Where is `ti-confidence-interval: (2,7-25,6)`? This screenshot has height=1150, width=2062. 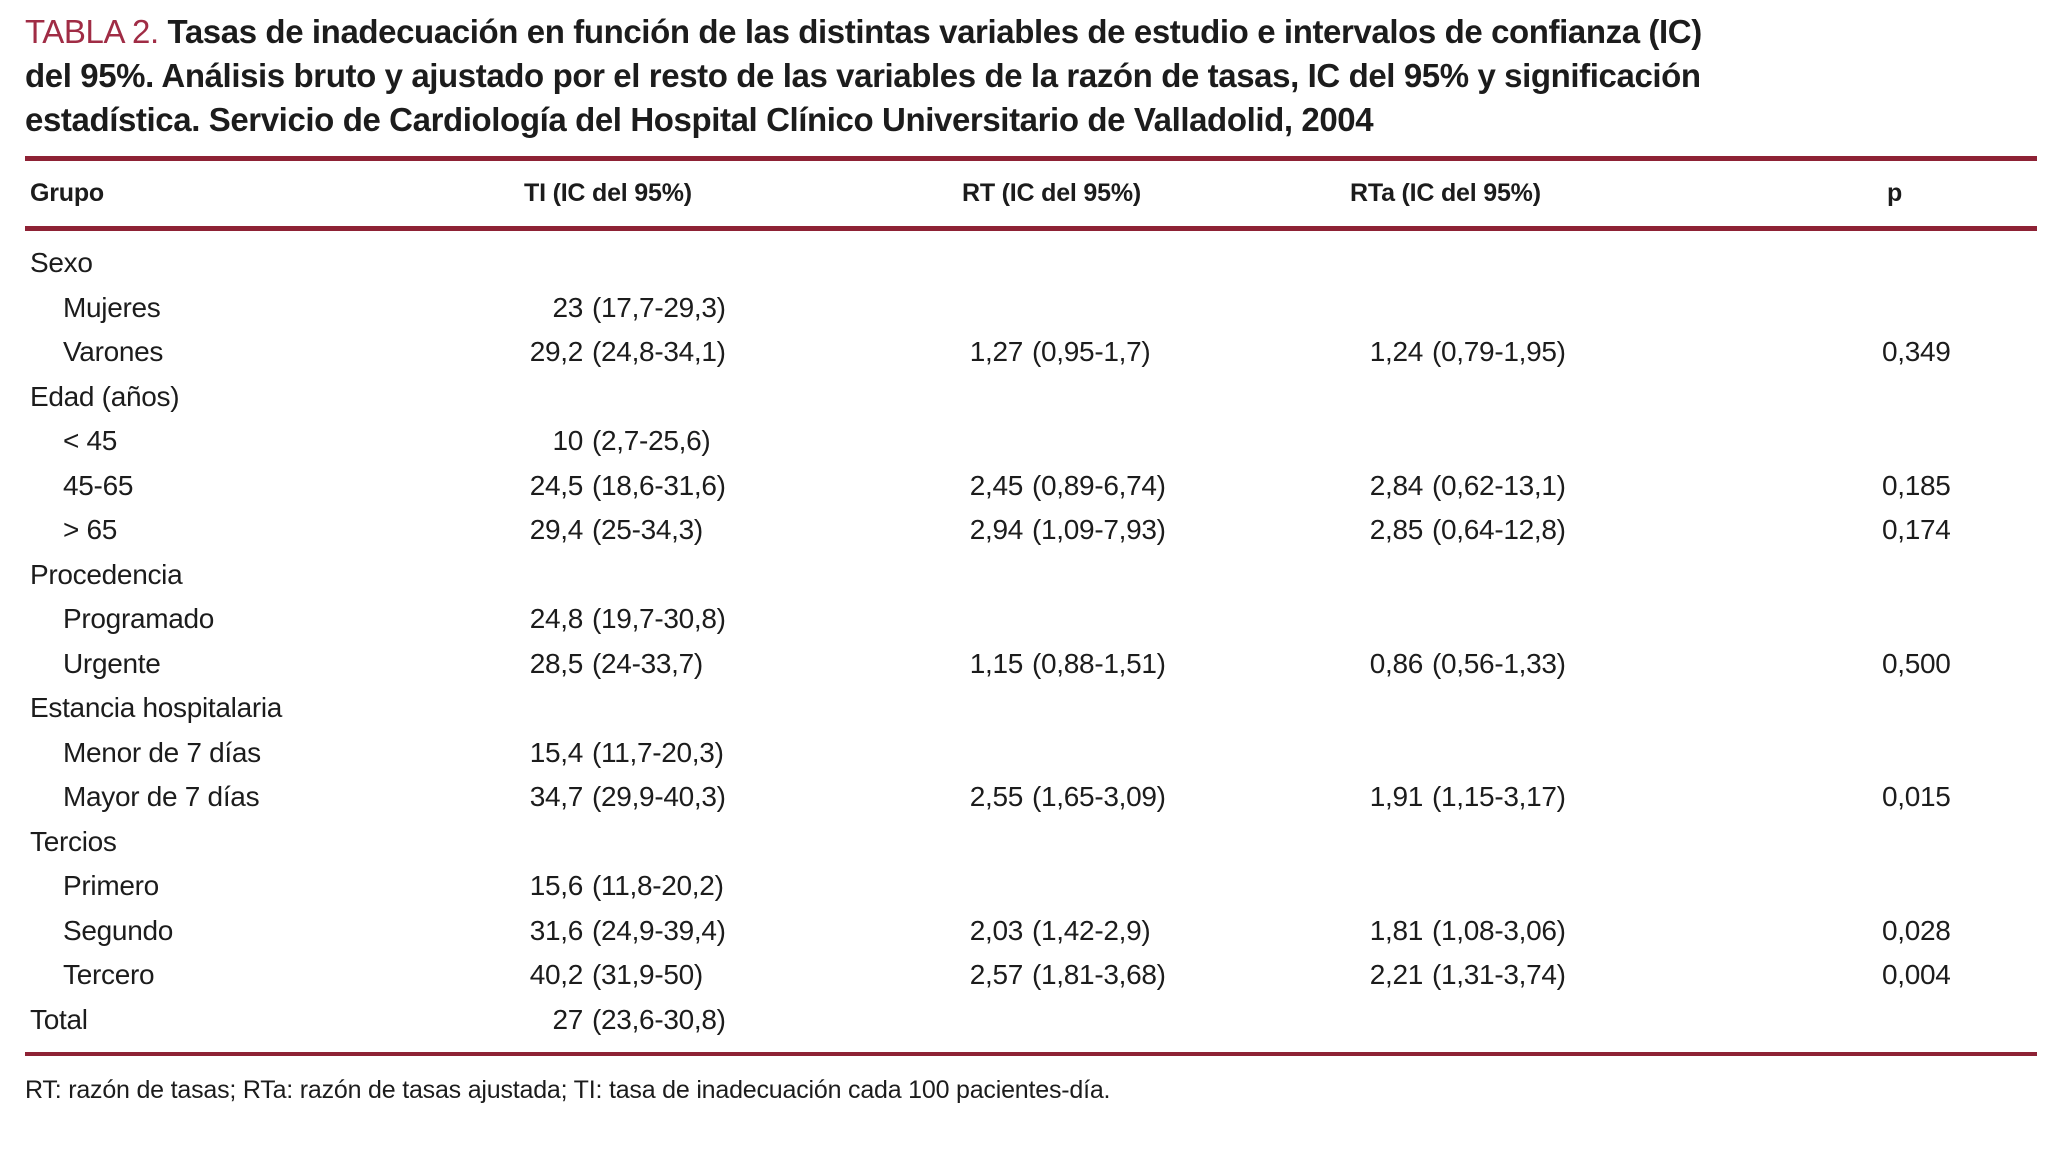 ti-confidence-interval: (2,7-25,6) is located at coordinates (651, 441).